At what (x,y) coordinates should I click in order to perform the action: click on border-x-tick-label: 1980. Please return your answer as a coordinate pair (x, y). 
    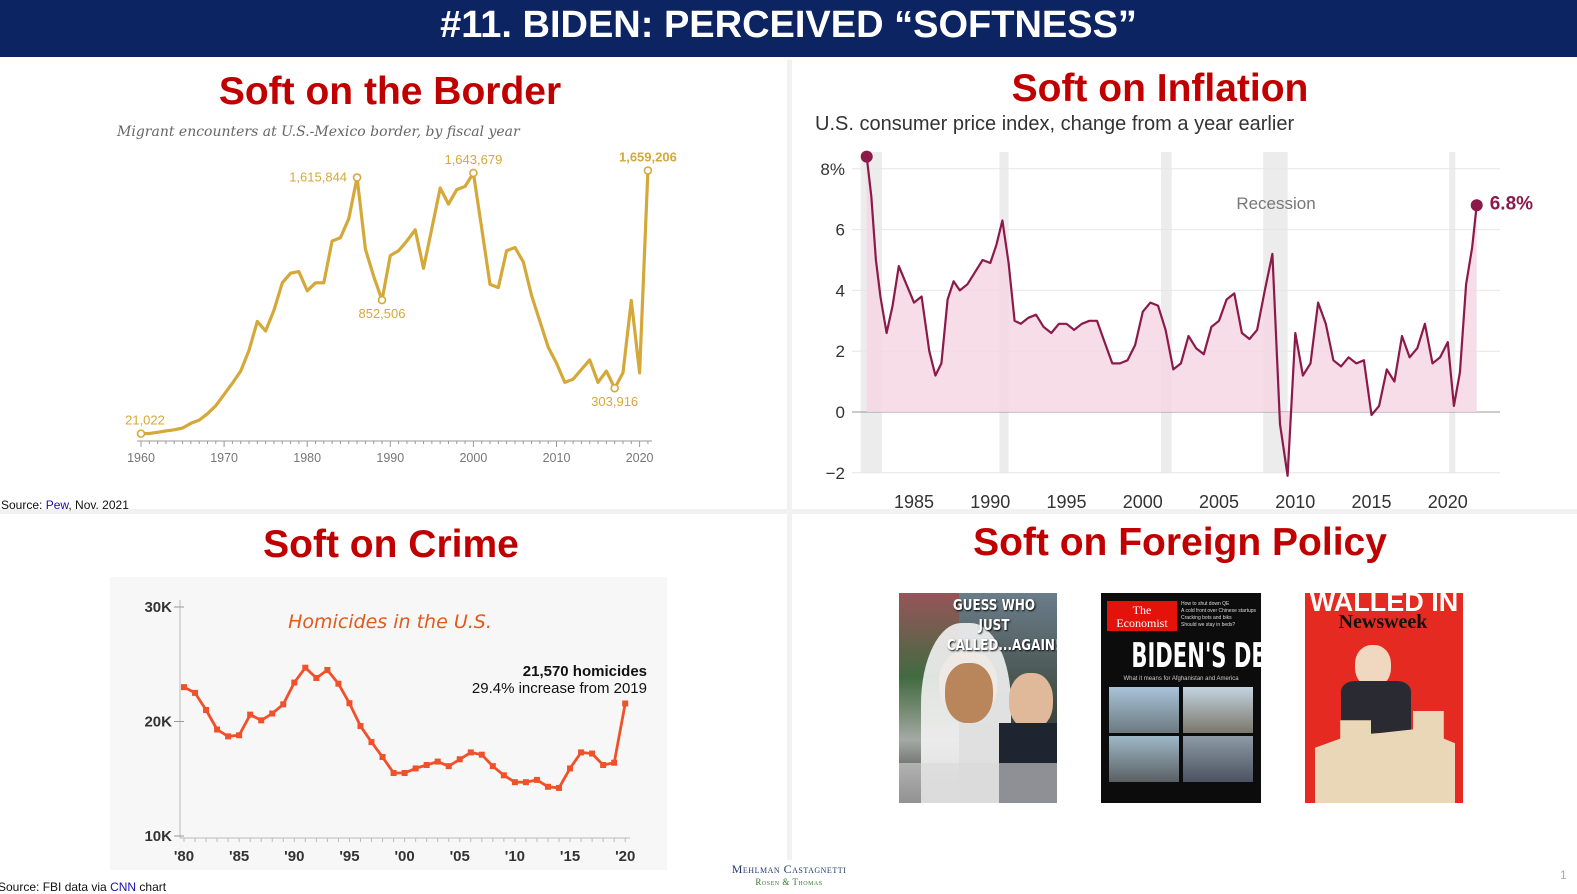
    Looking at the image, I should click on (307, 458).